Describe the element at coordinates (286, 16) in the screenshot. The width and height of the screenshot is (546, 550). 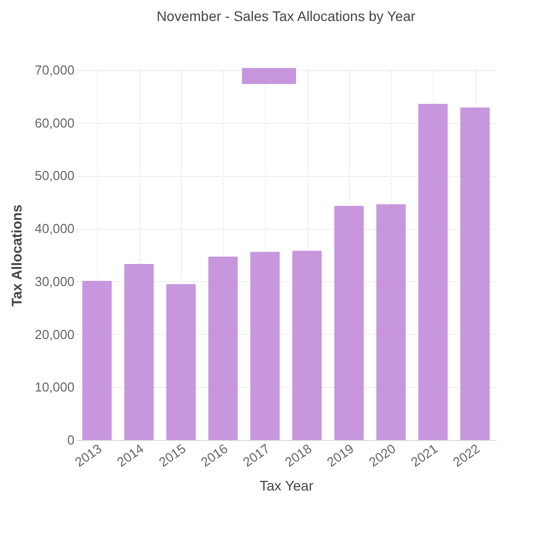
I see `chart-title: November - Sales Tax Allocations by Year` at that location.